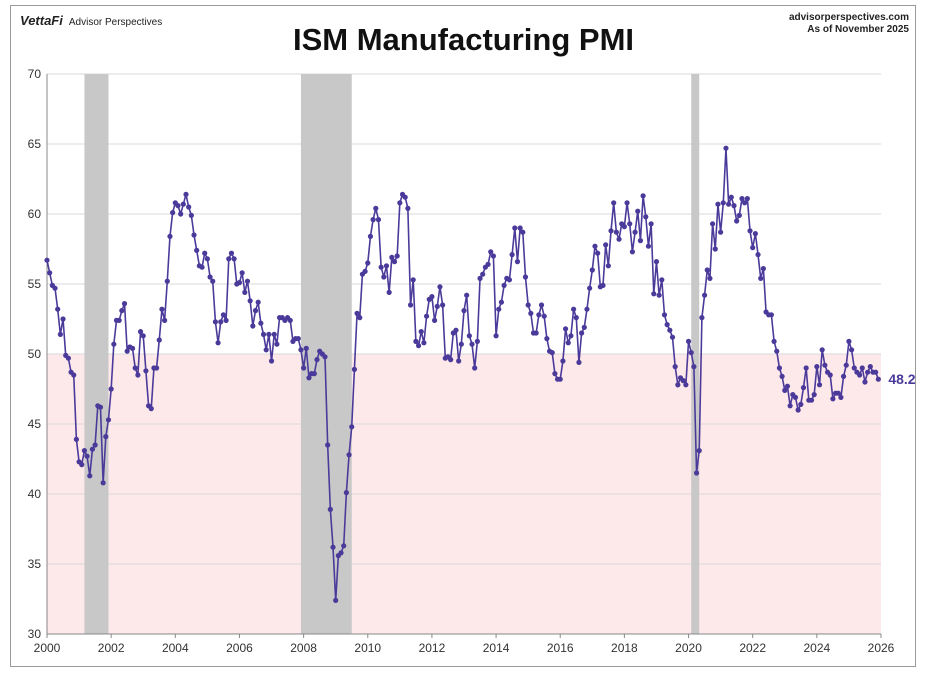 The width and height of the screenshot is (927, 674). What do you see at coordinates (35, 284) in the screenshot?
I see `y-tick-label: 55` at bounding box center [35, 284].